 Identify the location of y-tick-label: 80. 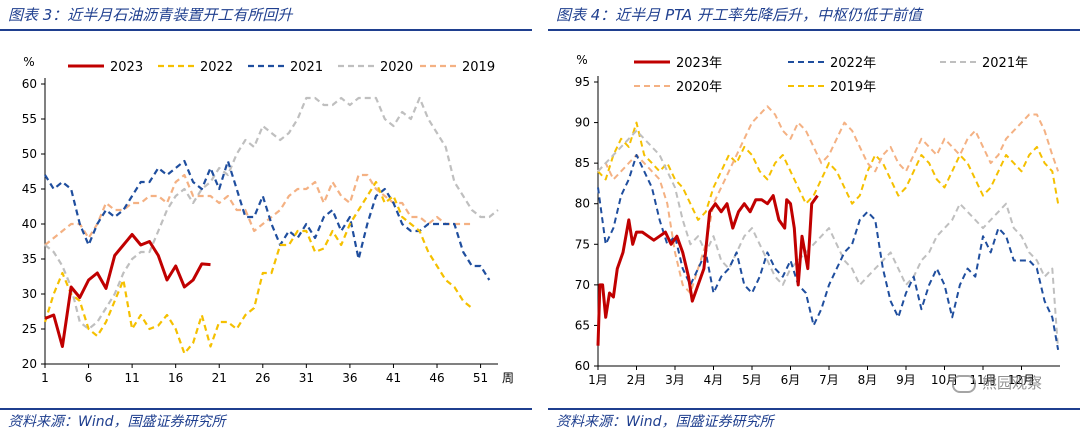
(582, 204).